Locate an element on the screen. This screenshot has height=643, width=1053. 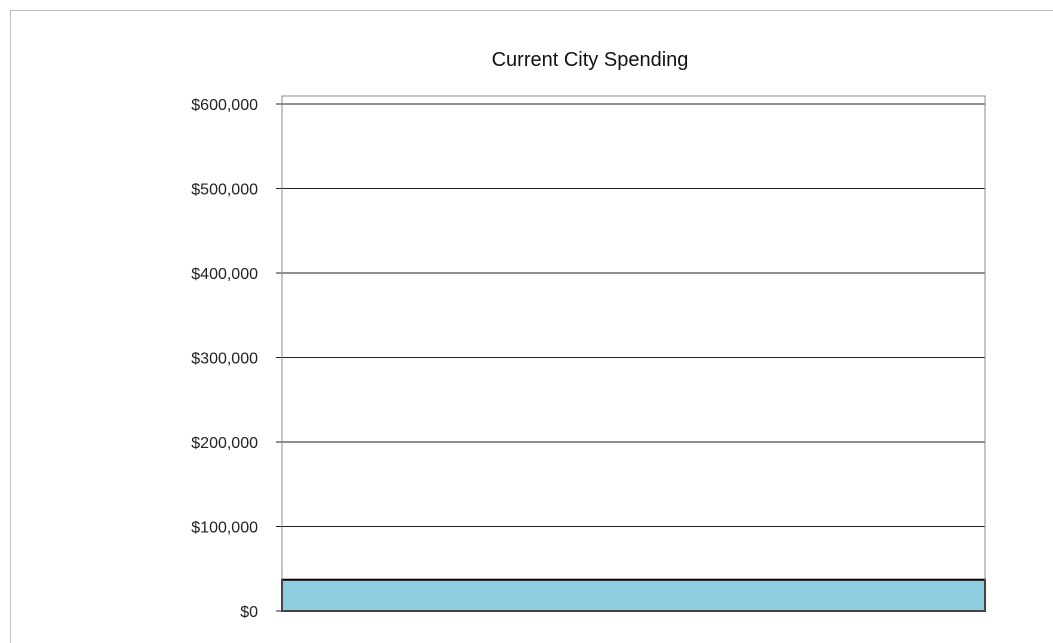
y-tick-label: $200,000 is located at coordinates (224, 443).